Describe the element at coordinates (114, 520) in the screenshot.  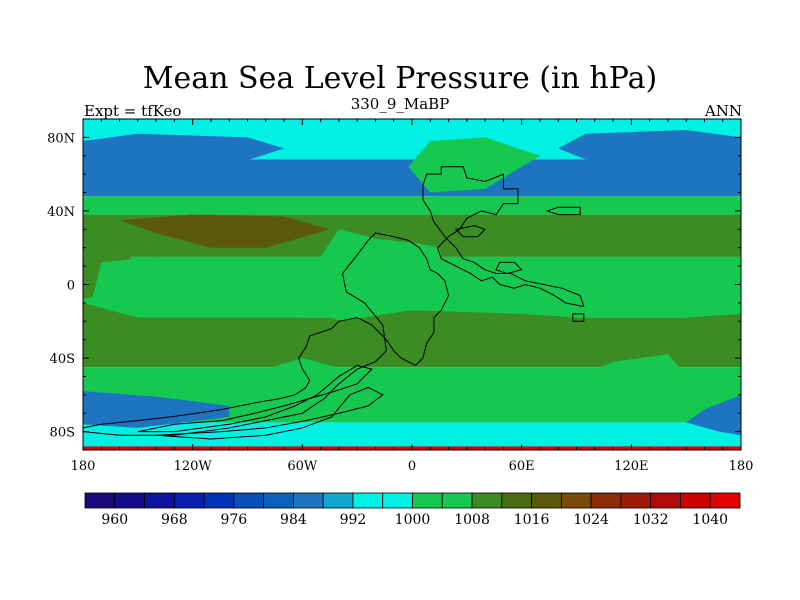
I see `colorbar-label: 960` at that location.